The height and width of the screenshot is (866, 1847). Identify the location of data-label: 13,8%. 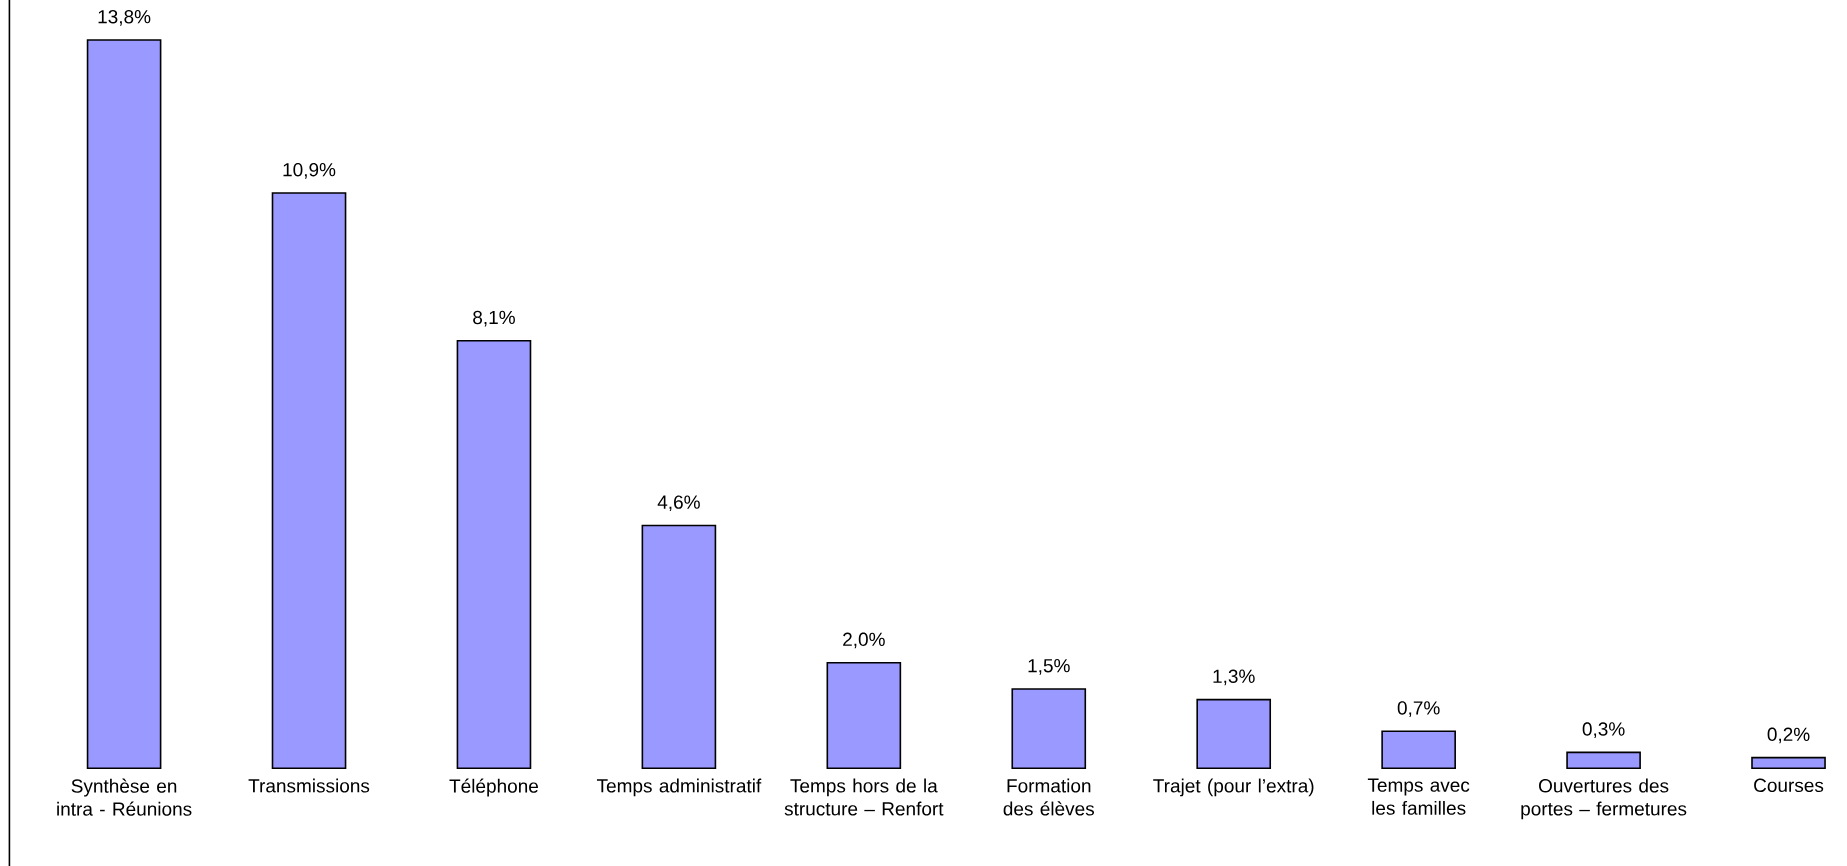
(124, 17).